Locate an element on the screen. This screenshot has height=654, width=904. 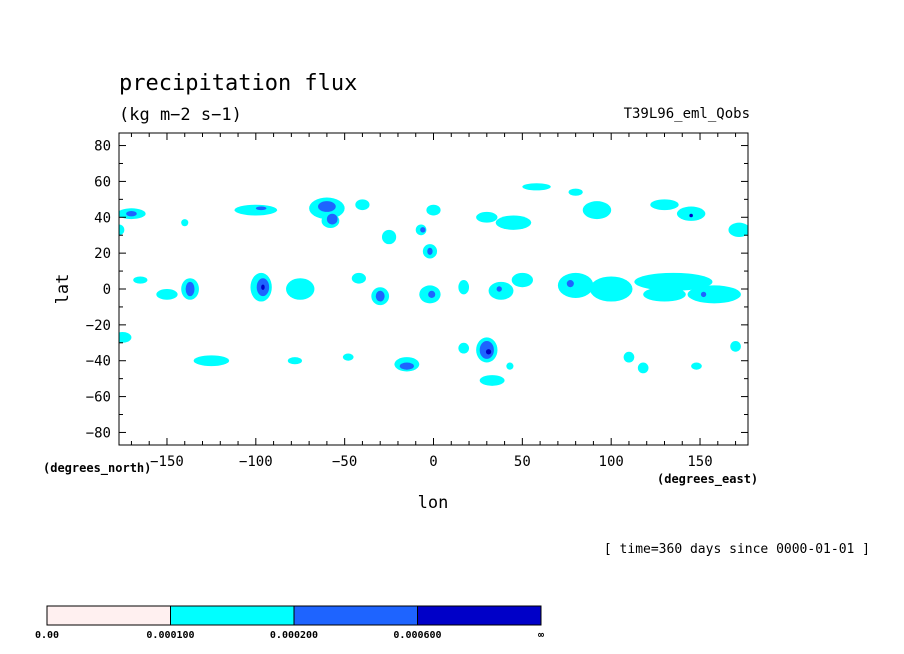
run-label: T39L96_eml_Qobs is located at coordinates (687, 114).